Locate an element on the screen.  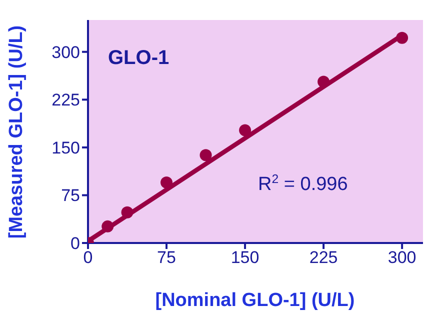
x-axis-title: [Nominal GLO-1] (U/L) is located at coordinates (255, 300).